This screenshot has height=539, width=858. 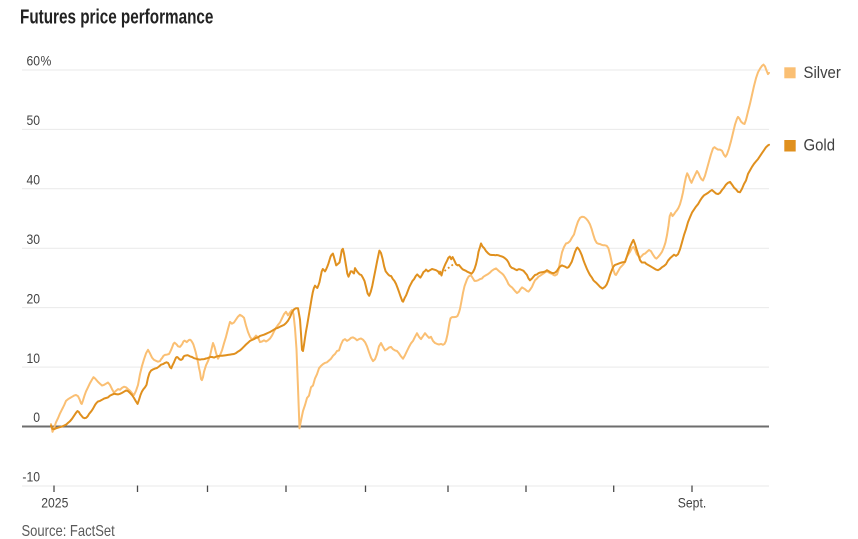 I want to click on svg-text: Gold, so click(x=820, y=146).